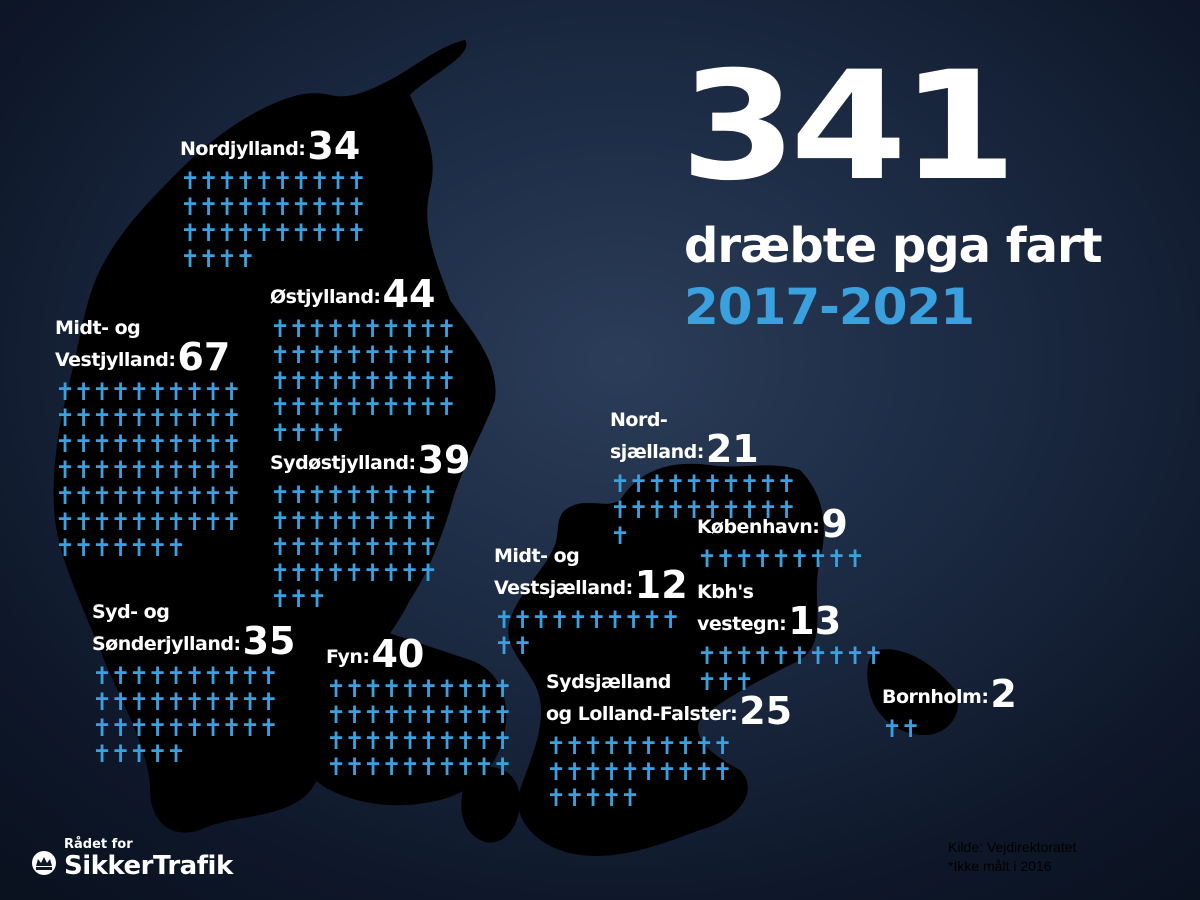 The width and height of the screenshot is (1200, 900). I want to click on cross-grid: ✝ ✝, so click(949, 729).